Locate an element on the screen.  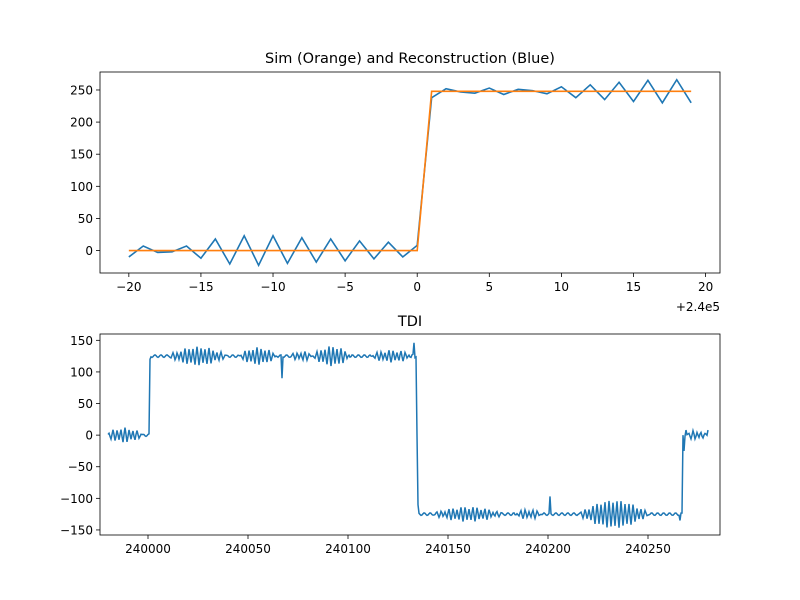
x-tick-label: 240050 is located at coordinates (248, 549).